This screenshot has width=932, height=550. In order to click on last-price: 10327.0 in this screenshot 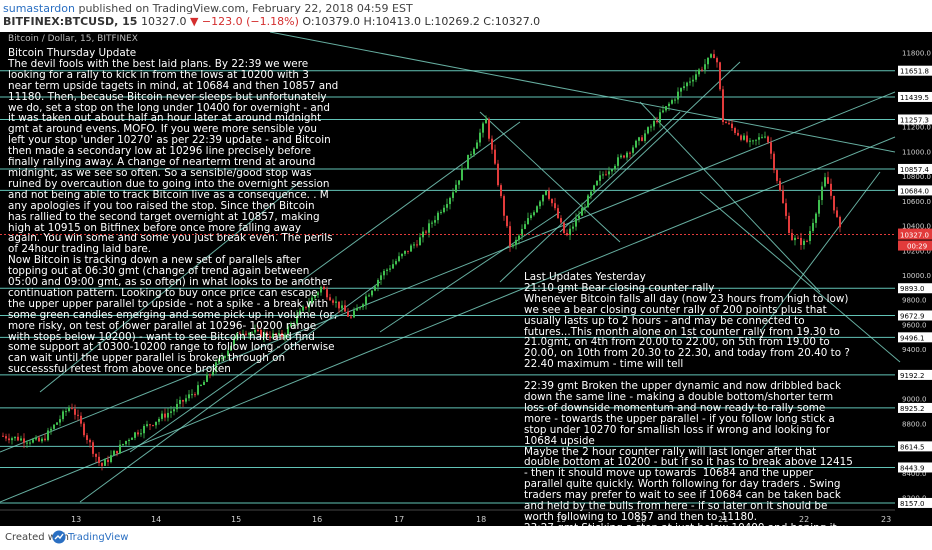, I will do `click(163, 21)`.